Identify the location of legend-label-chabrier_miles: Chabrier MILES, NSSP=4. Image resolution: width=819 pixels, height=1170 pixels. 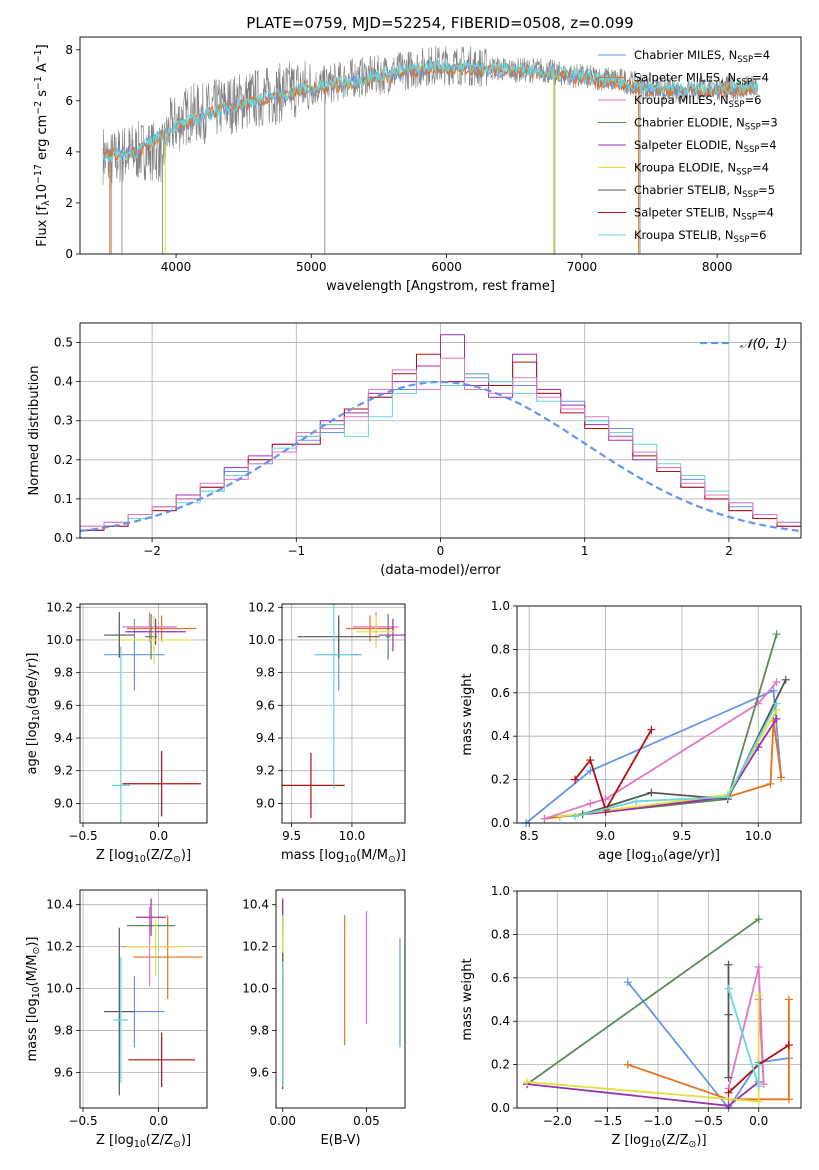
(702, 56).